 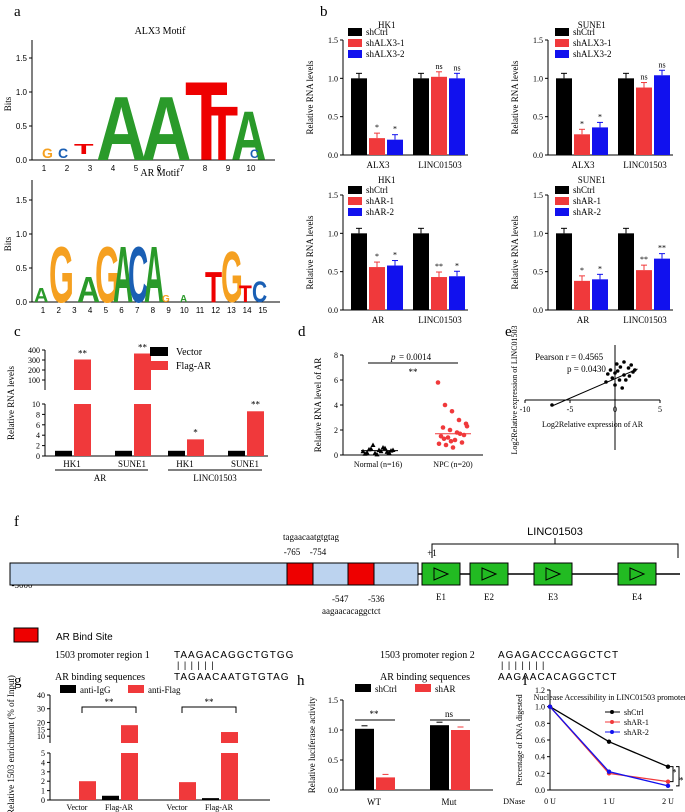 I want to click on ytick-label: 100, so click(x=34, y=380).